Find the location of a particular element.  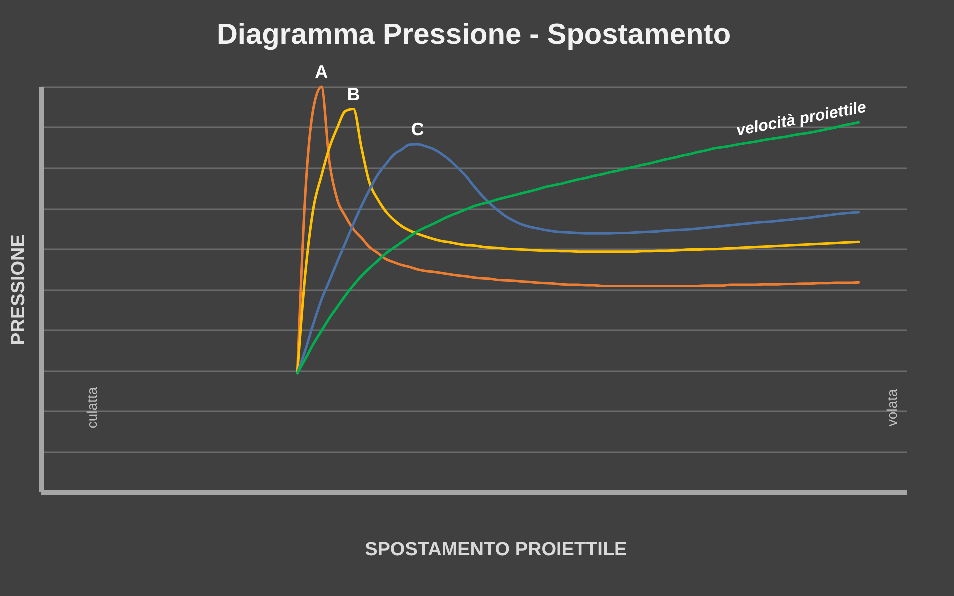

annotation: volata is located at coordinates (892, 408).